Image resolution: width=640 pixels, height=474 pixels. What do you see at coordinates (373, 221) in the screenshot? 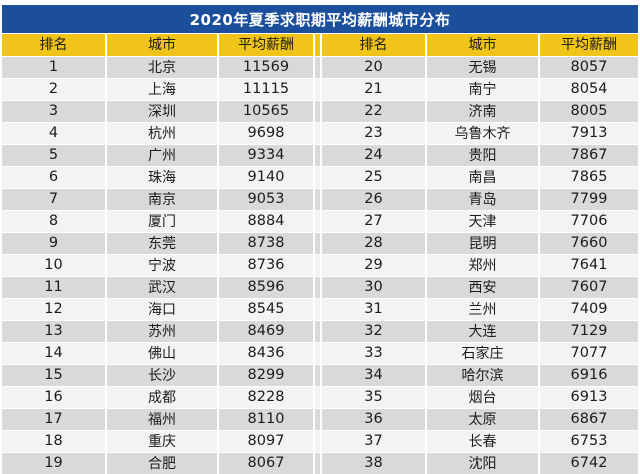
I see `rank-cell: 27` at bounding box center [373, 221].